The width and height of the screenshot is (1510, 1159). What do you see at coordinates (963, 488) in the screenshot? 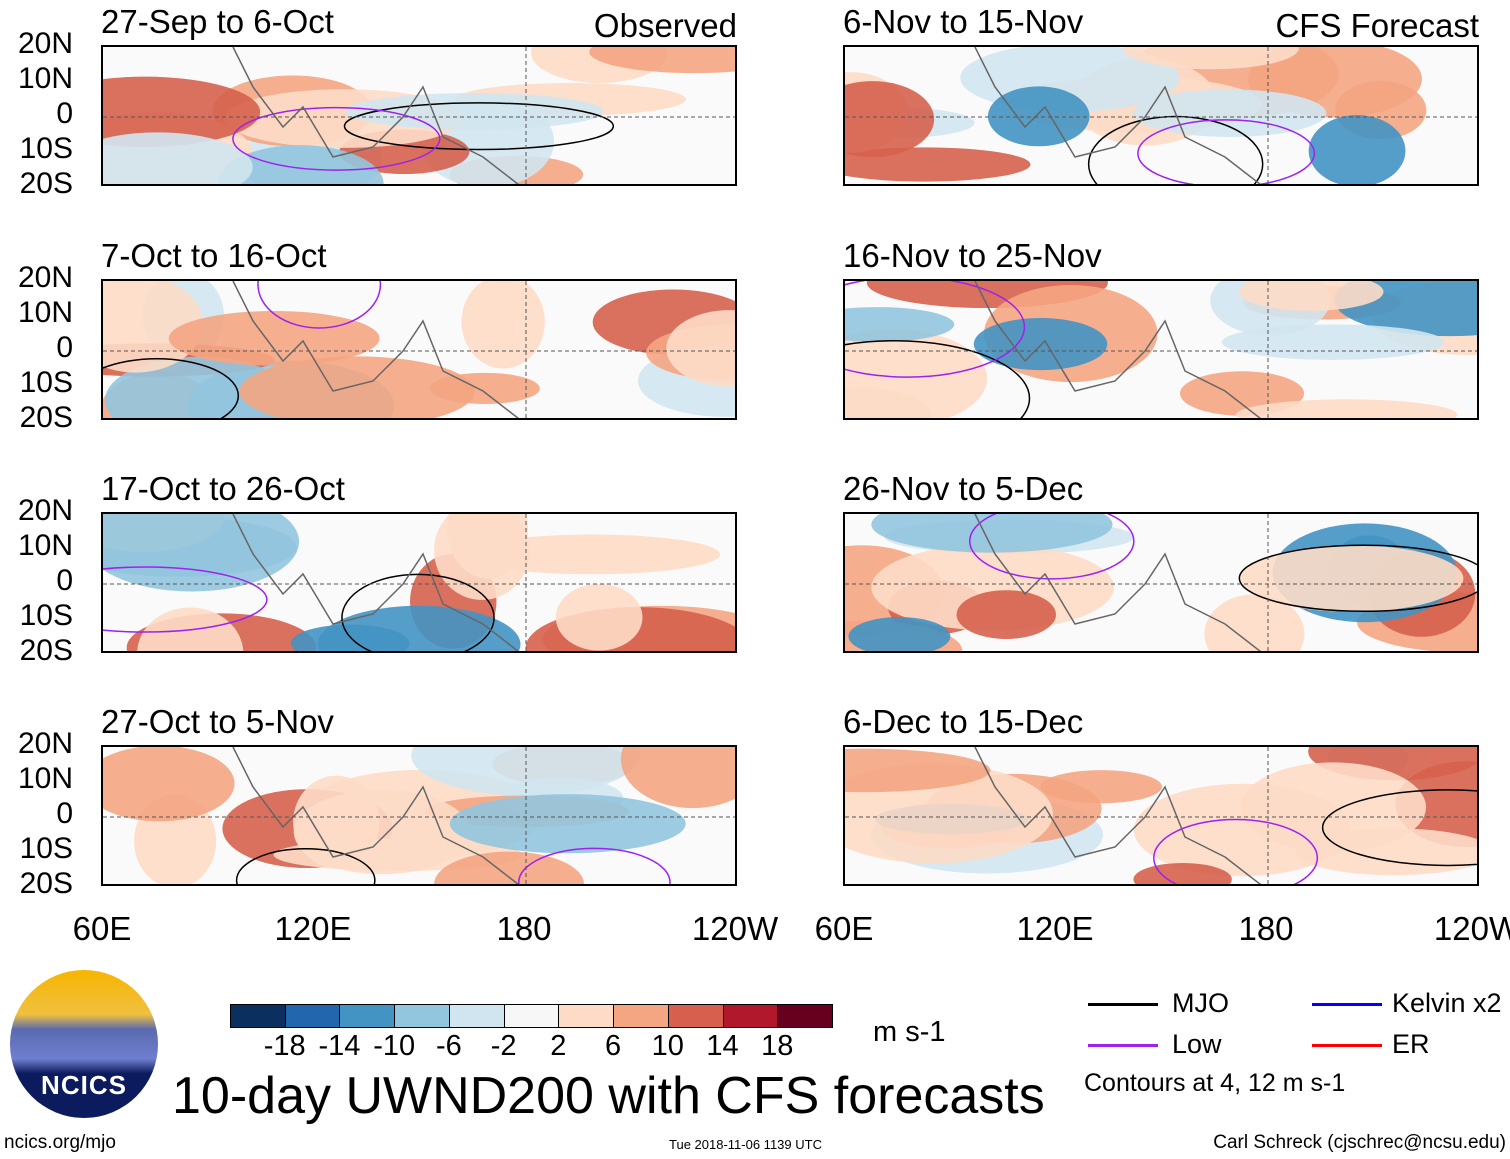
I see `panel-title: 26-Nov to 5-Dec` at bounding box center [963, 488].